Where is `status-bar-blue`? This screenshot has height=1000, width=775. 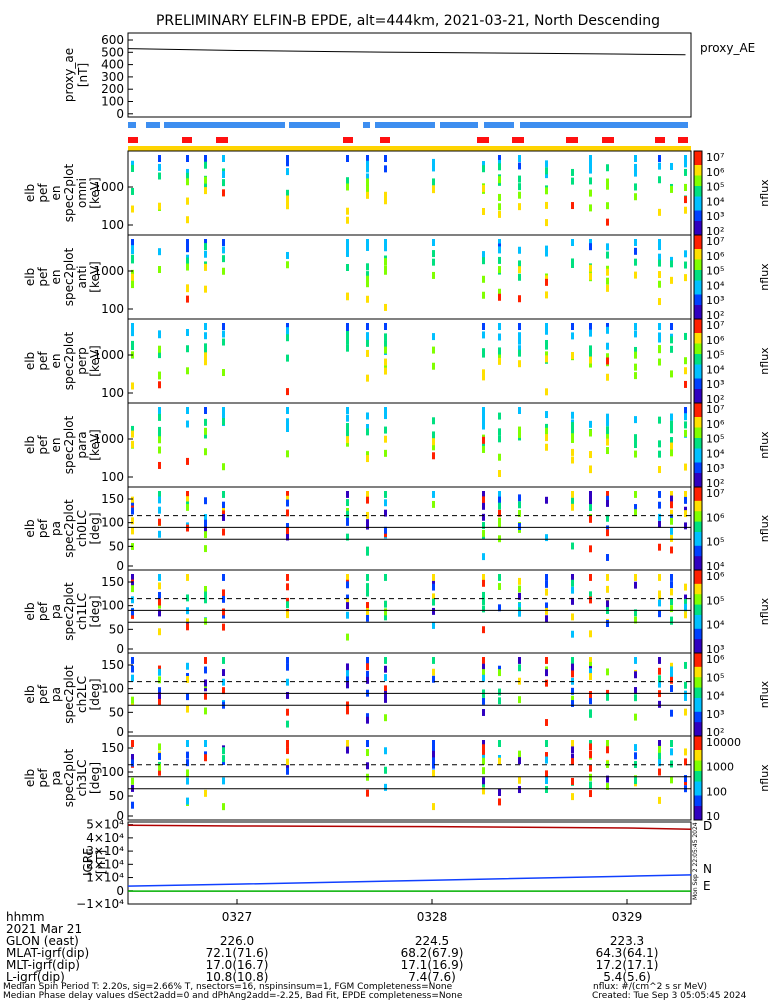 status-bar-blue is located at coordinates (224, 125).